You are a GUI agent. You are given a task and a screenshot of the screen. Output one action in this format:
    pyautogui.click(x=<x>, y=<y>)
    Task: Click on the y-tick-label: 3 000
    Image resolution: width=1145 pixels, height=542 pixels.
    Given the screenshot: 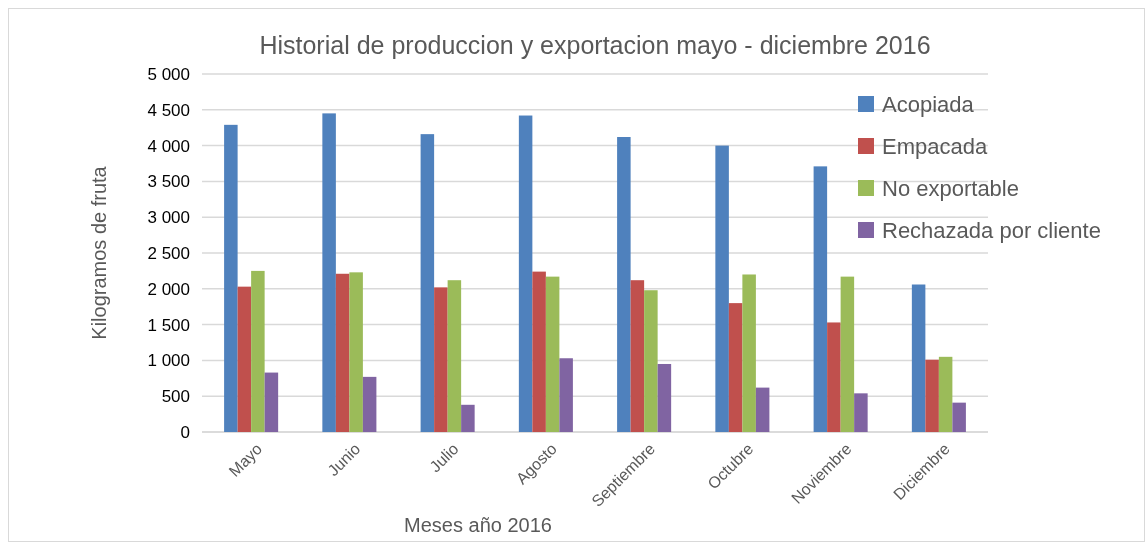 What is the action you would take?
    pyautogui.click(x=168, y=218)
    